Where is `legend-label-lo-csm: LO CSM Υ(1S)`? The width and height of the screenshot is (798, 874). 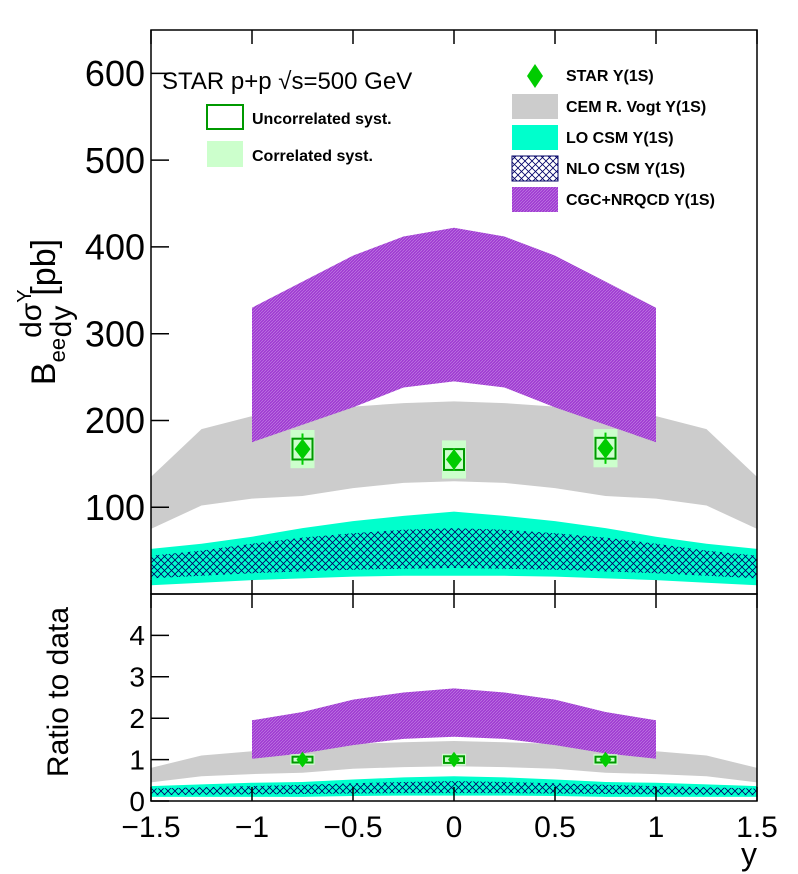
legend-label-lo-csm: LO CSM Υ(1S) is located at coordinates (620, 138).